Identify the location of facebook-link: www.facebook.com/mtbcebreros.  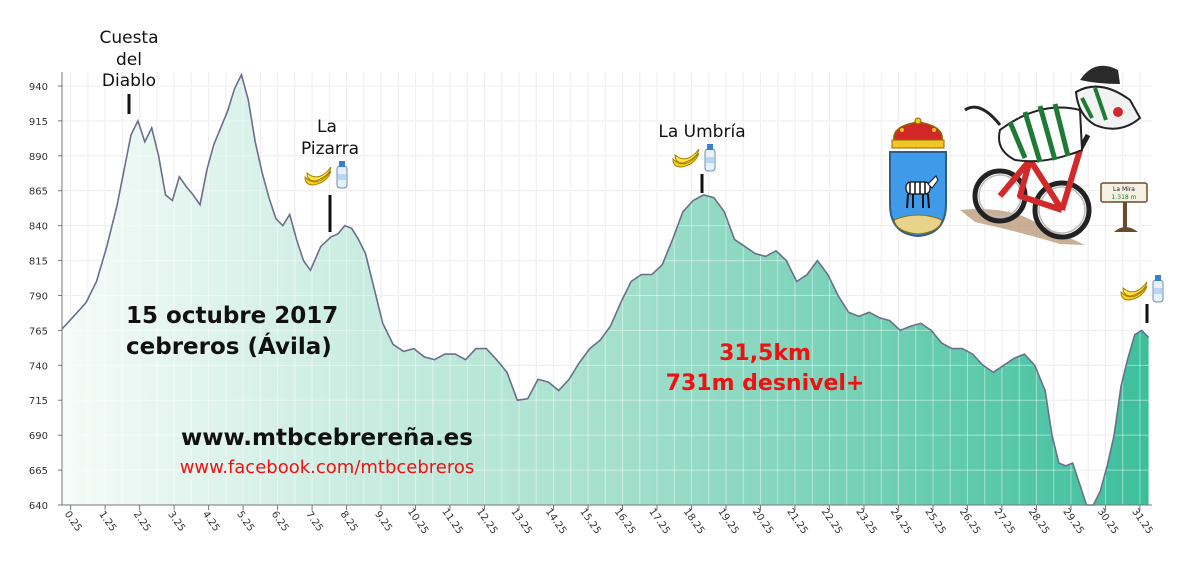
(327, 467).